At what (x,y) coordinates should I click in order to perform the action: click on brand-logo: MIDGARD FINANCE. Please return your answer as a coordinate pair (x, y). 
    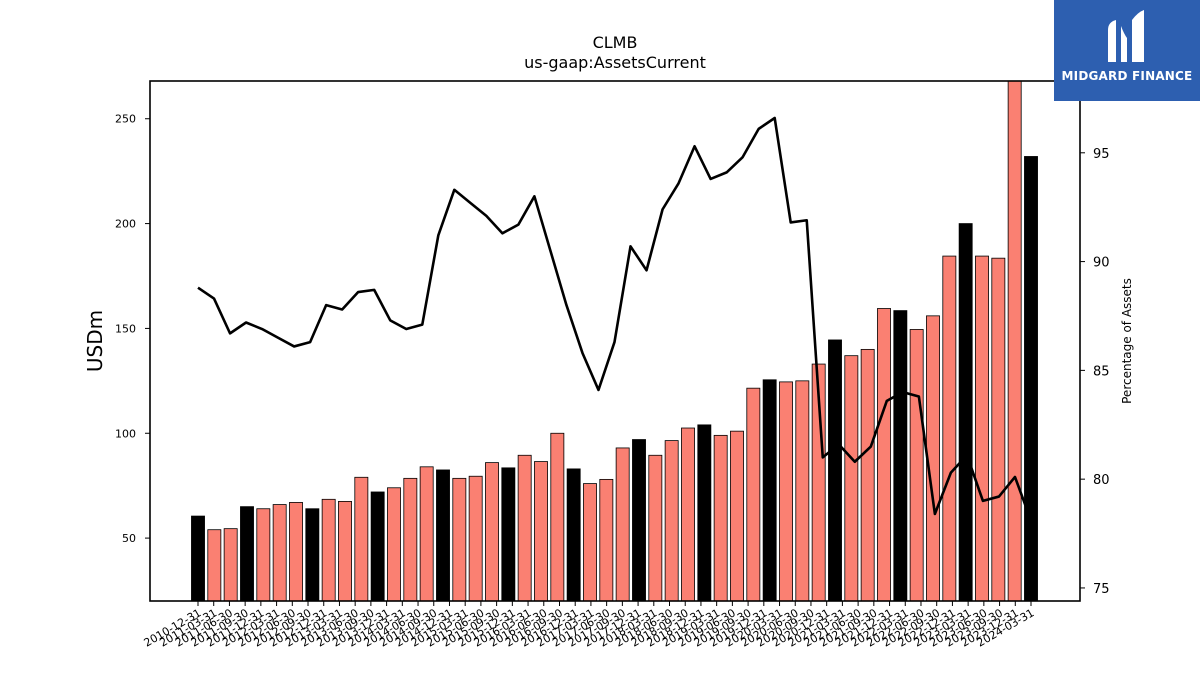
    Looking at the image, I should click on (1127, 50).